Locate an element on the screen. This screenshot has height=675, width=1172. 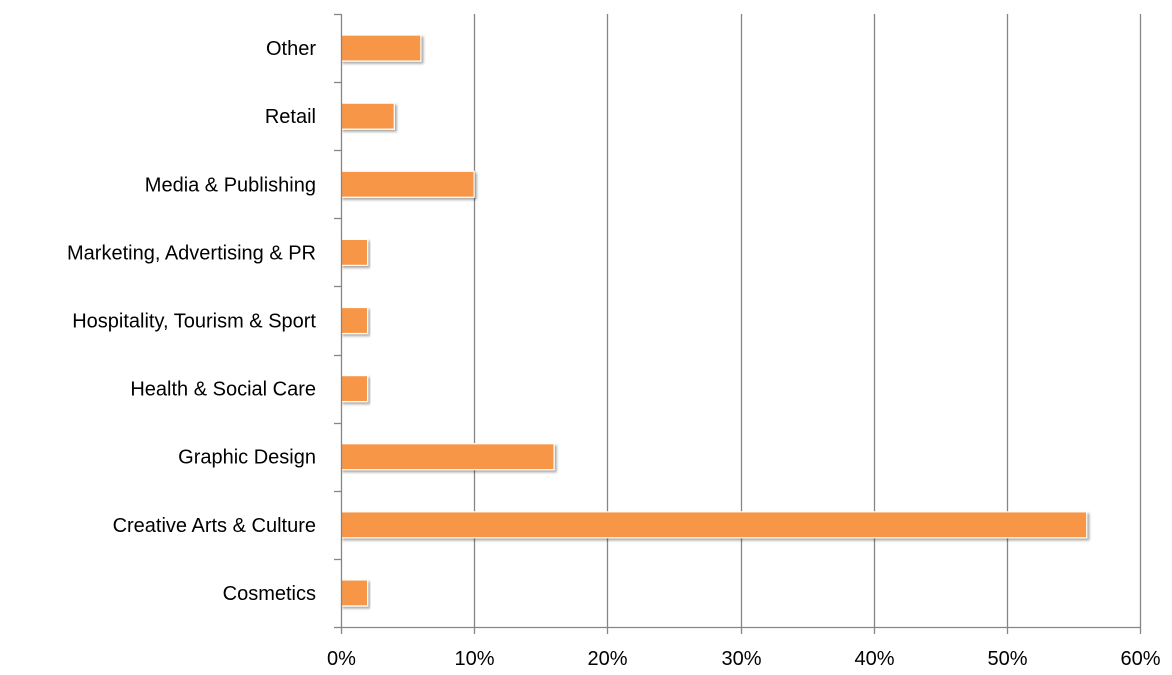
y-category-label: Other is located at coordinates (291, 49).